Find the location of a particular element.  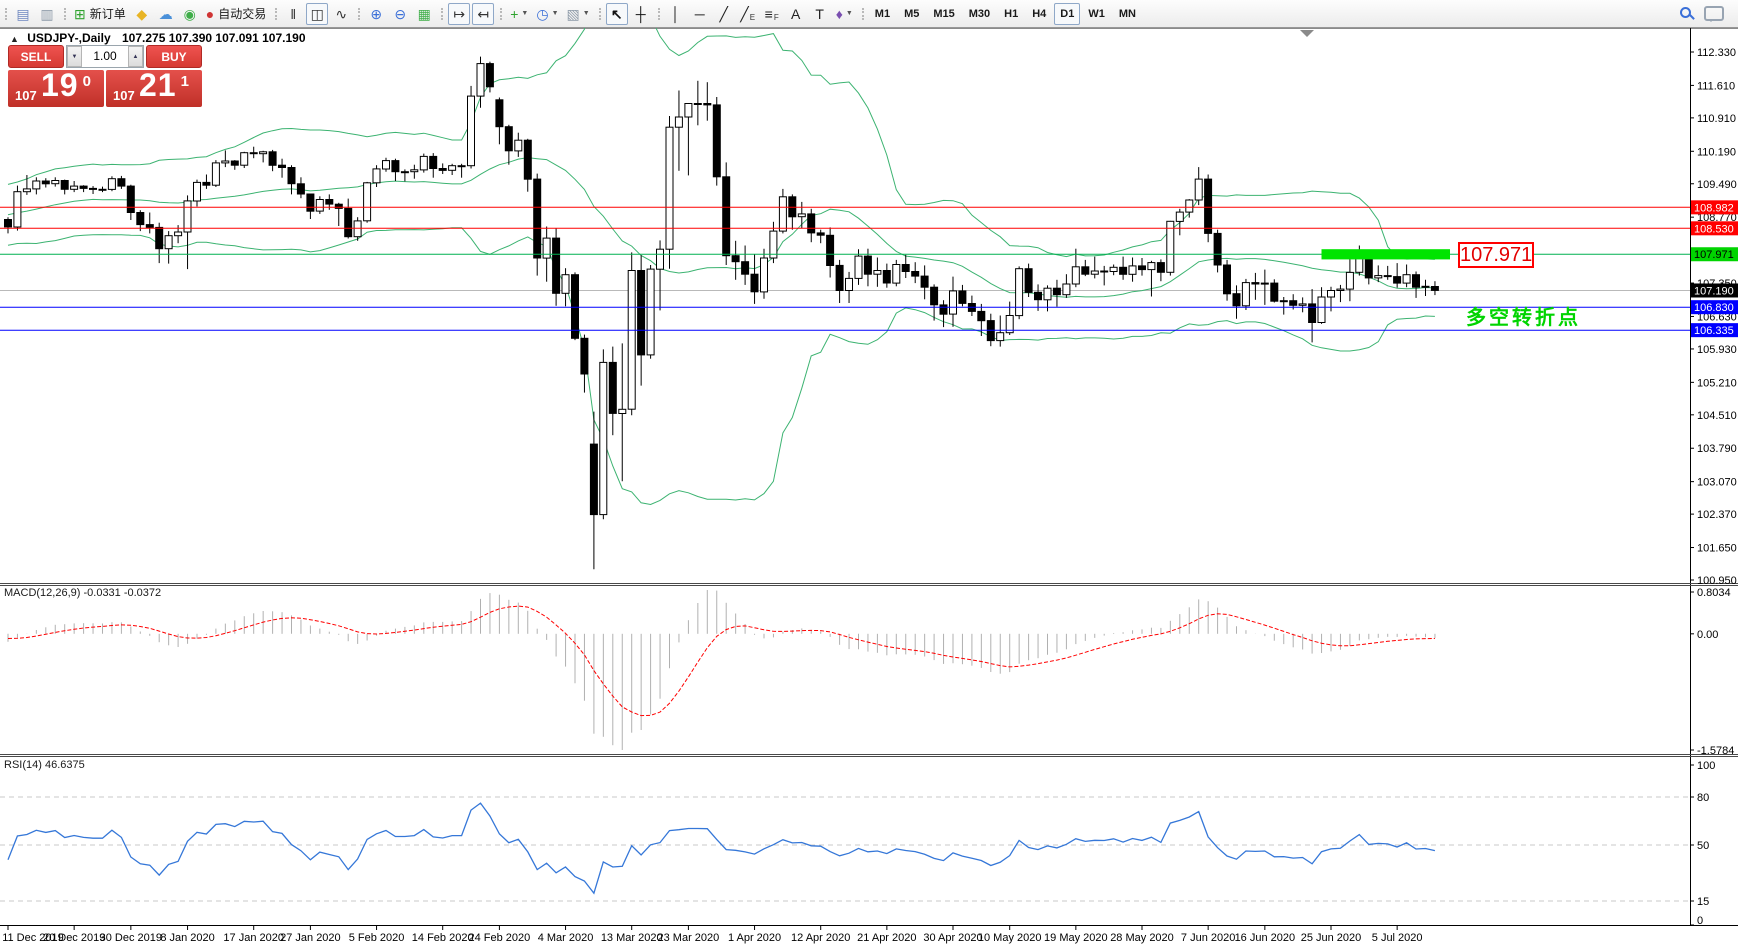

svg-text: 106.335 is located at coordinates (1714, 331).